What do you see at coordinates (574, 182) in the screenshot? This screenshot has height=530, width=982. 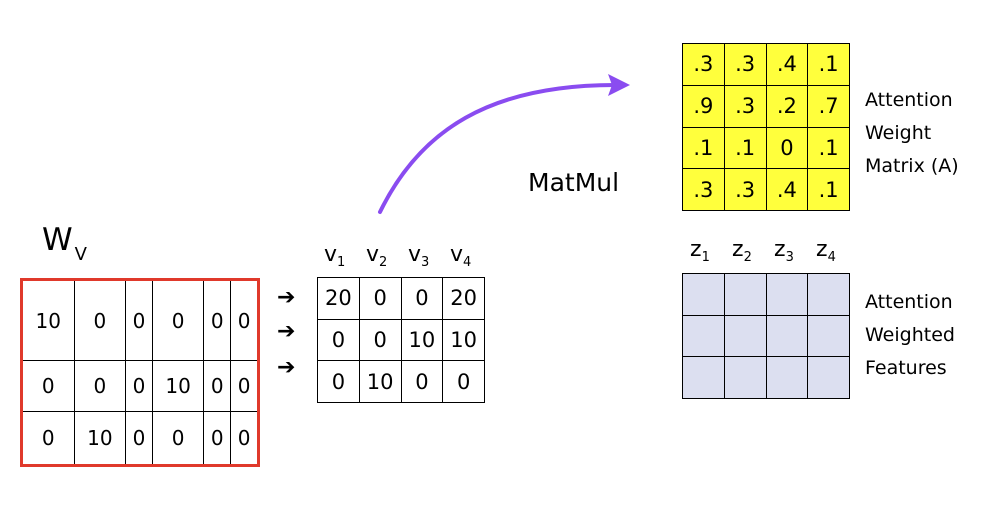 I see `matmul-label: MatMul` at bounding box center [574, 182].